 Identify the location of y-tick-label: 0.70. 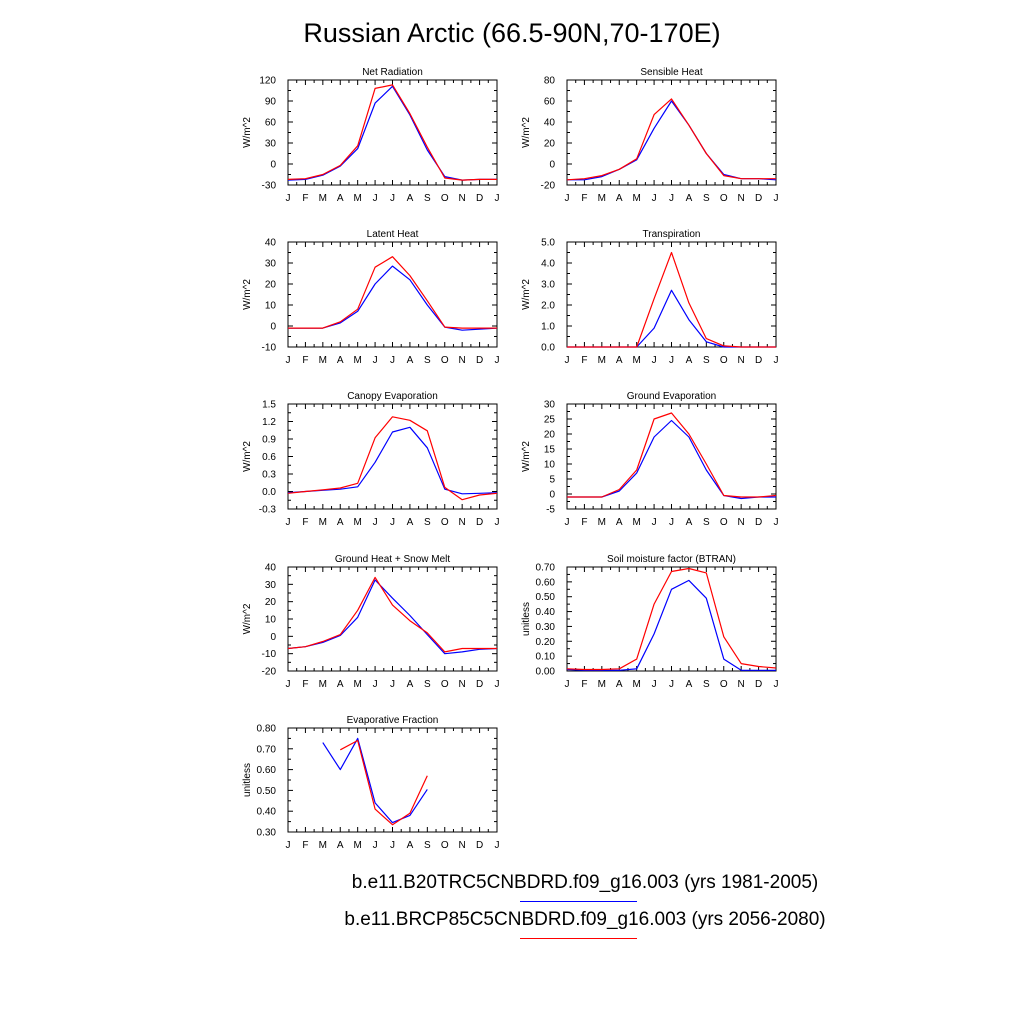
(267, 749).